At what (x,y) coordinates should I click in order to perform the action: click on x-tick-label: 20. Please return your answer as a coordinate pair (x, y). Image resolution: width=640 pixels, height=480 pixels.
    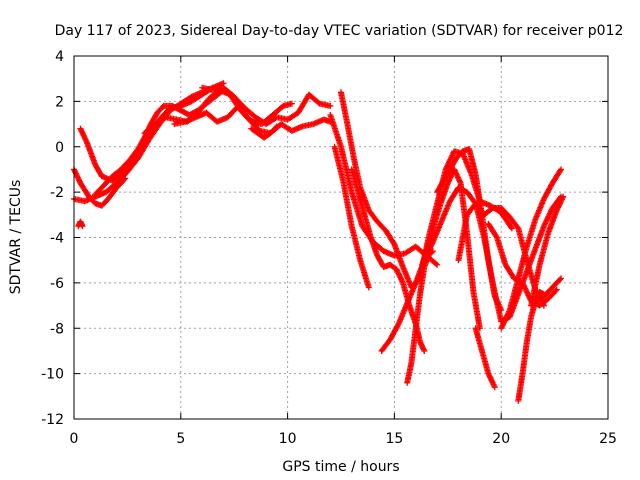
    Looking at the image, I should click on (501, 439).